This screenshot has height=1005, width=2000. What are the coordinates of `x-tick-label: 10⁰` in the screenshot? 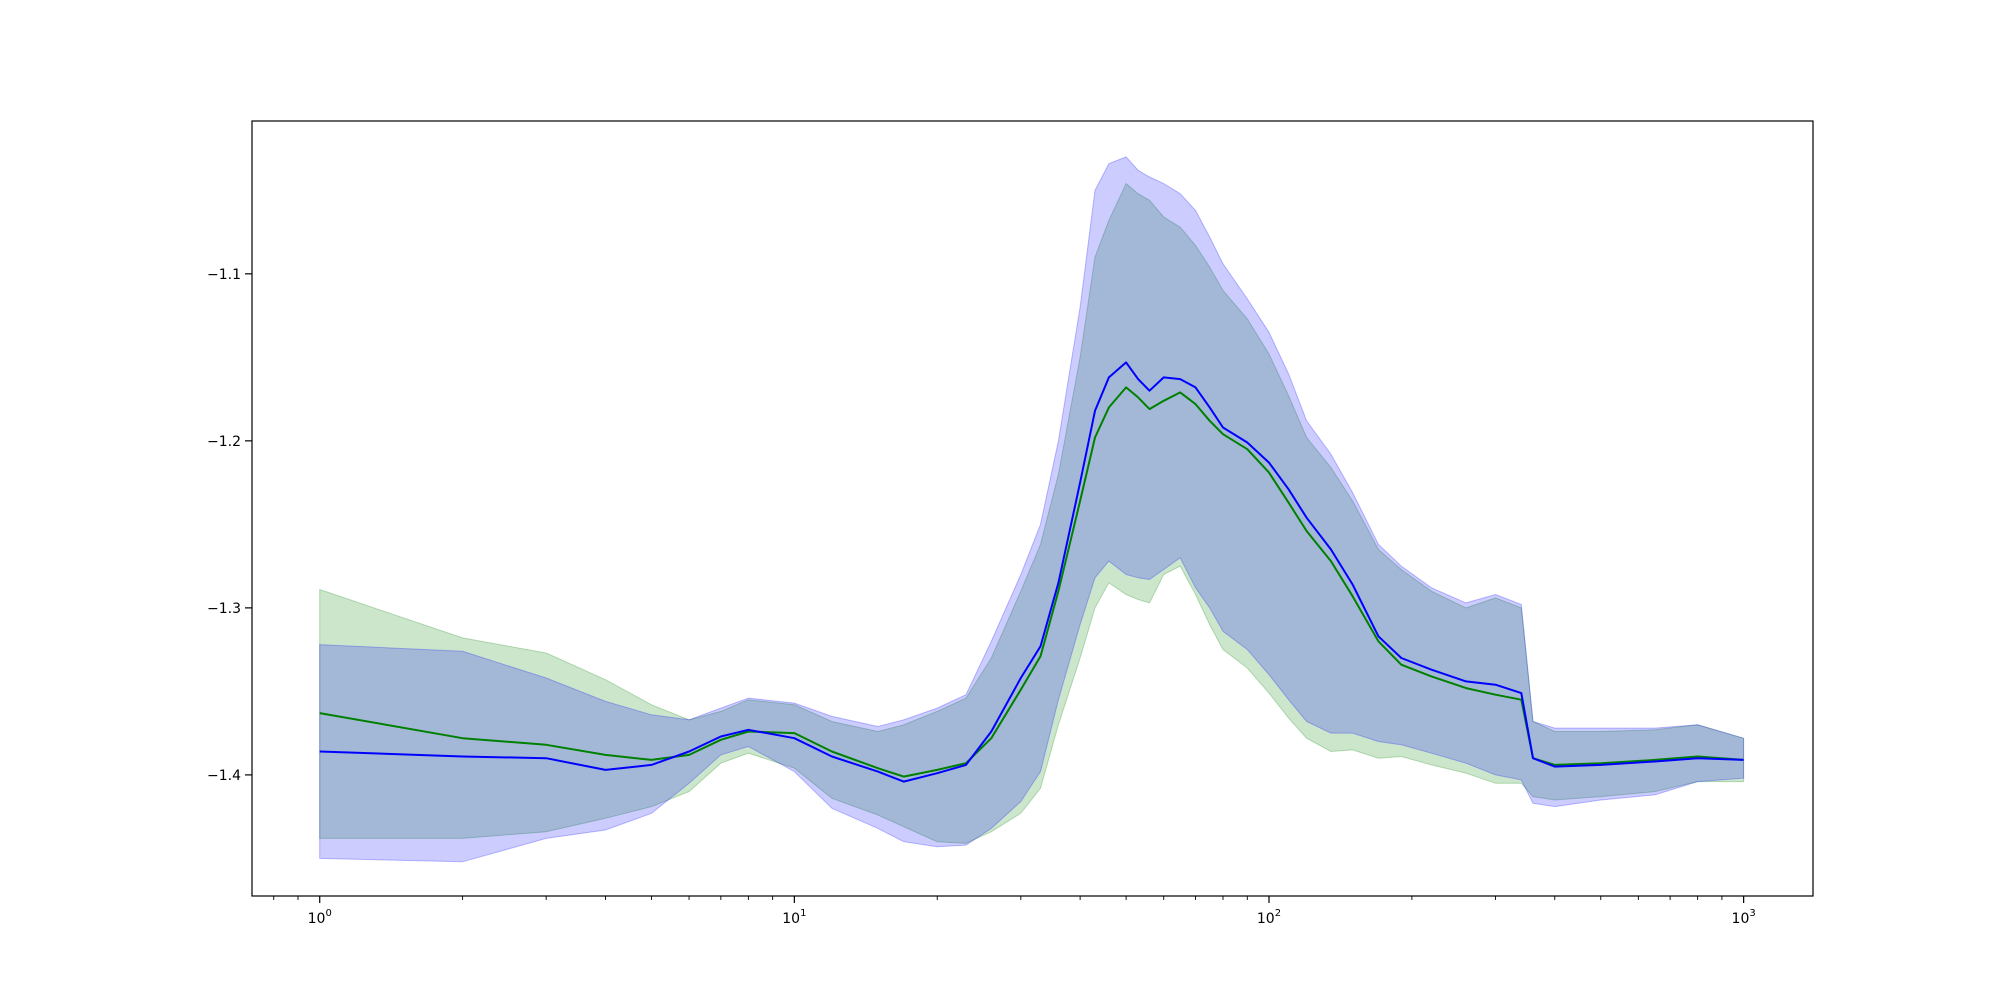 It's located at (320, 917).